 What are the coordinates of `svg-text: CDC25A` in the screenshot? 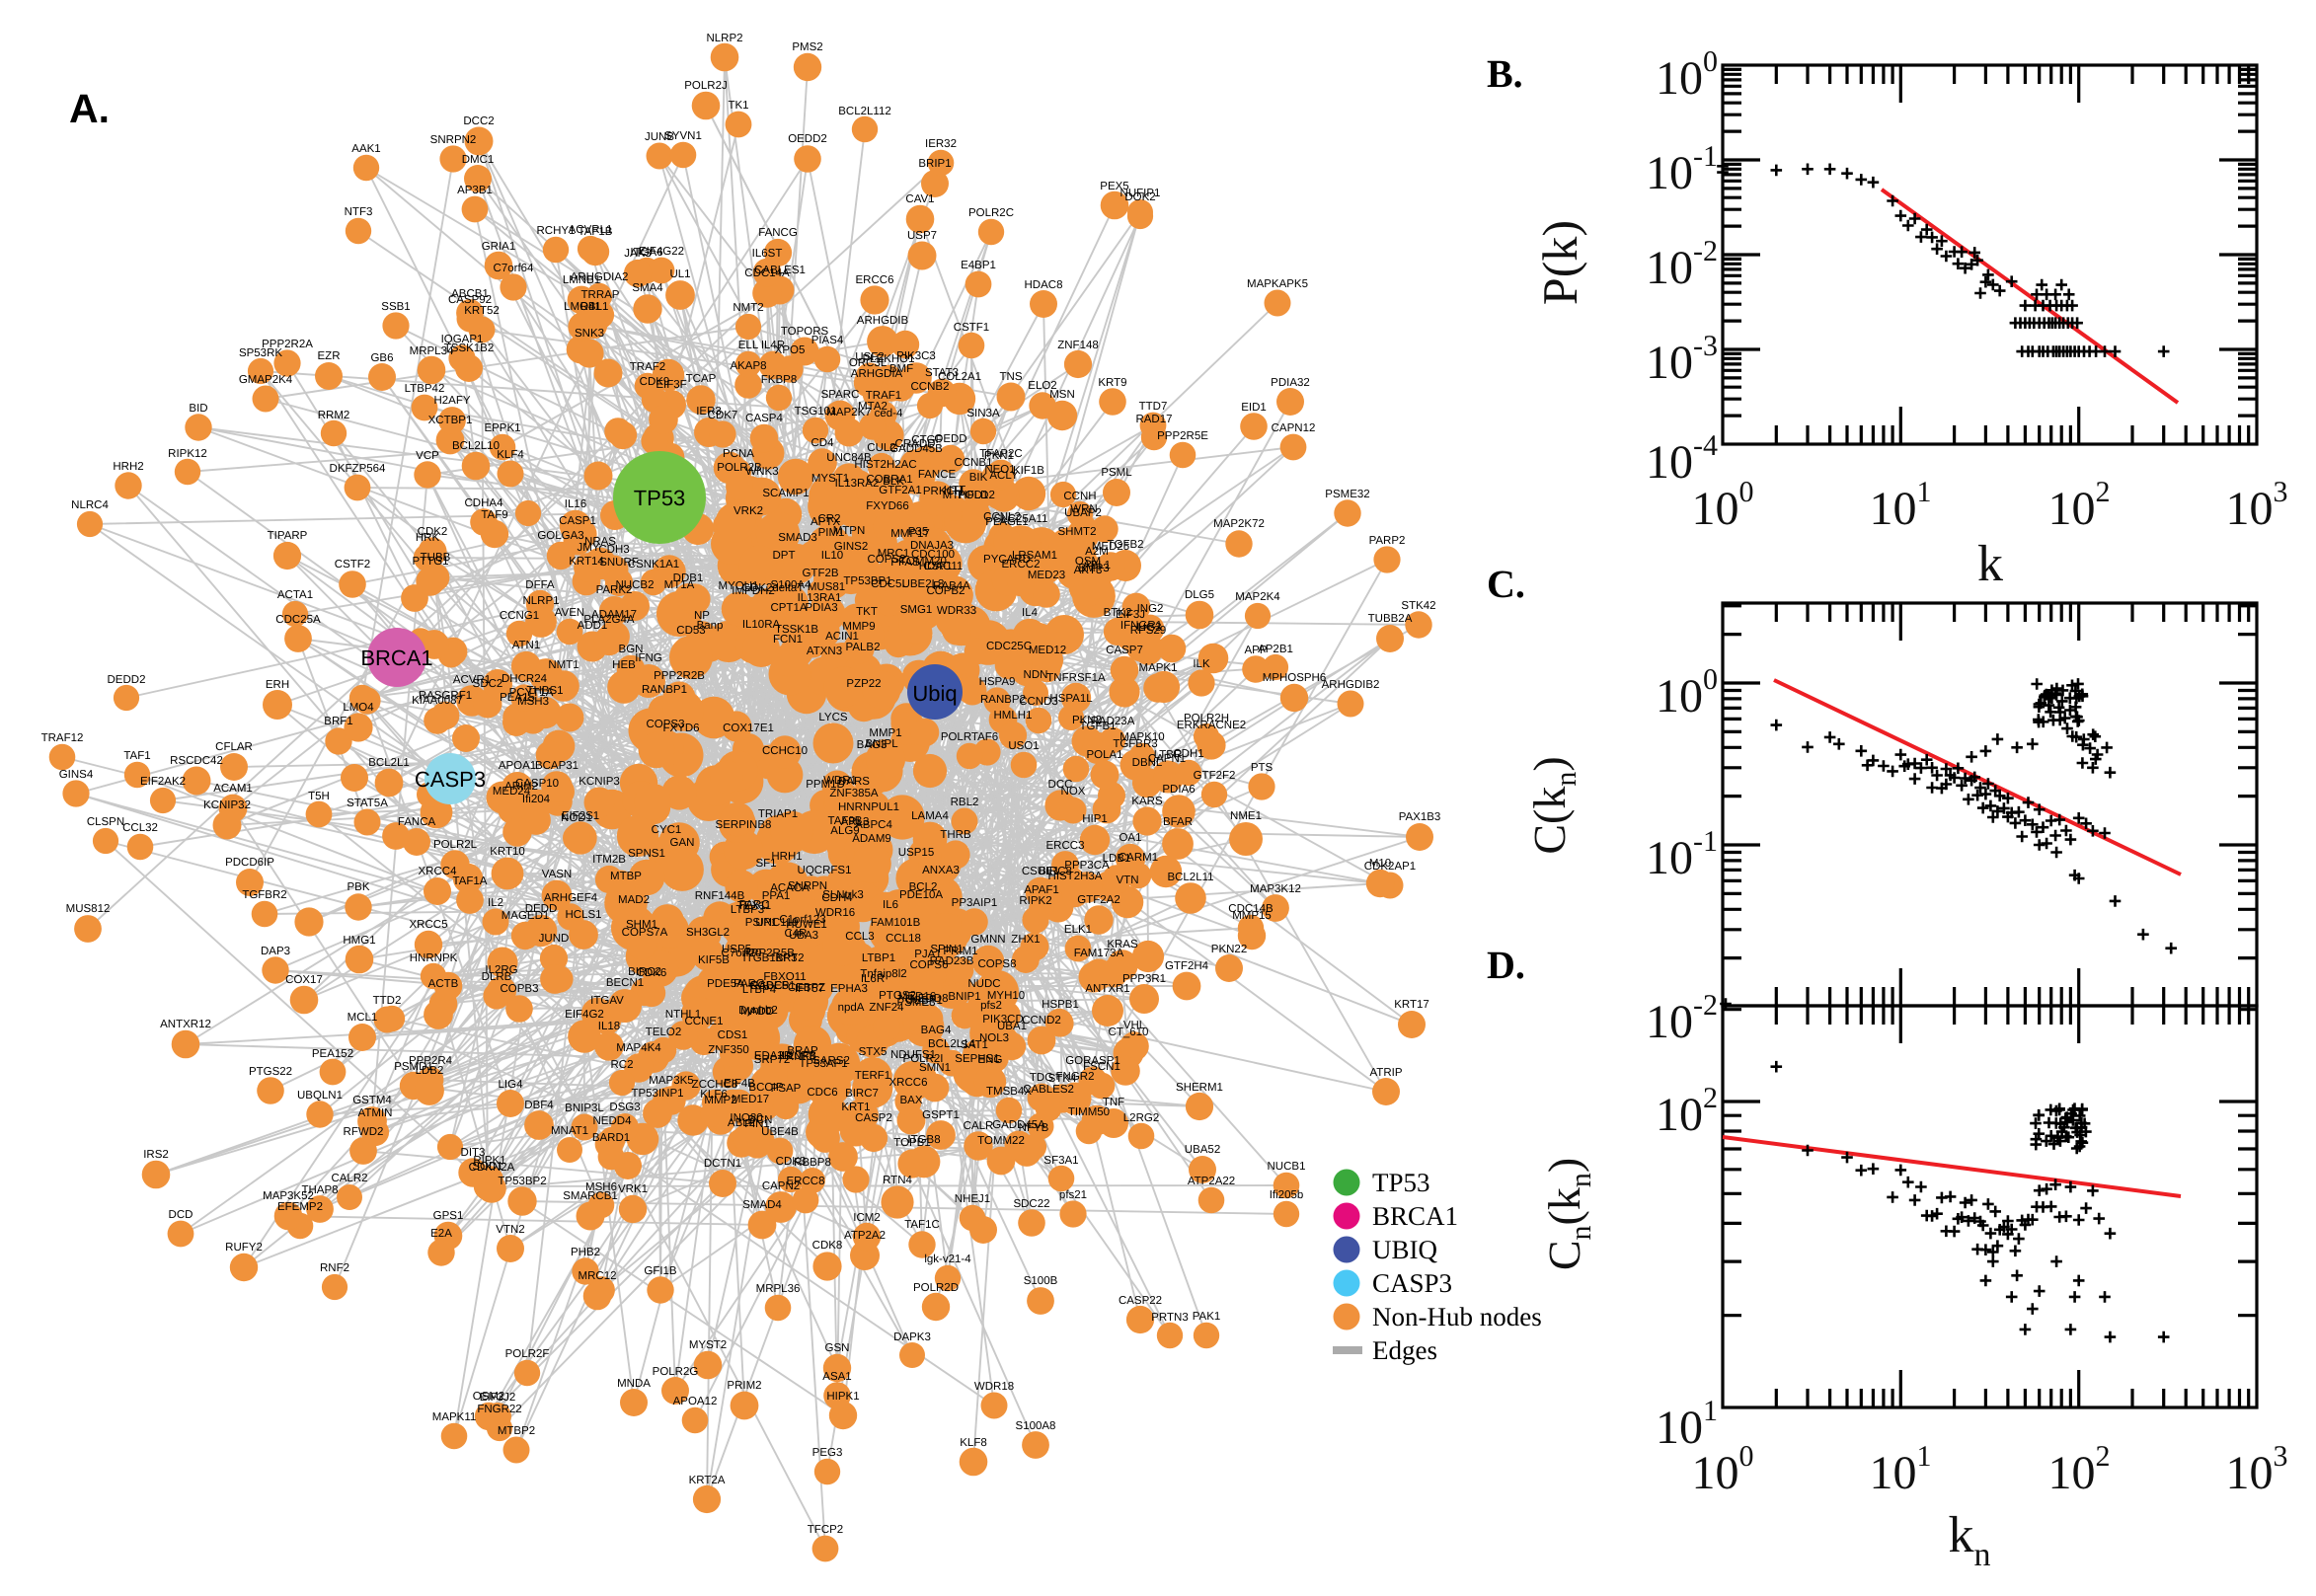 It's located at (298, 620).